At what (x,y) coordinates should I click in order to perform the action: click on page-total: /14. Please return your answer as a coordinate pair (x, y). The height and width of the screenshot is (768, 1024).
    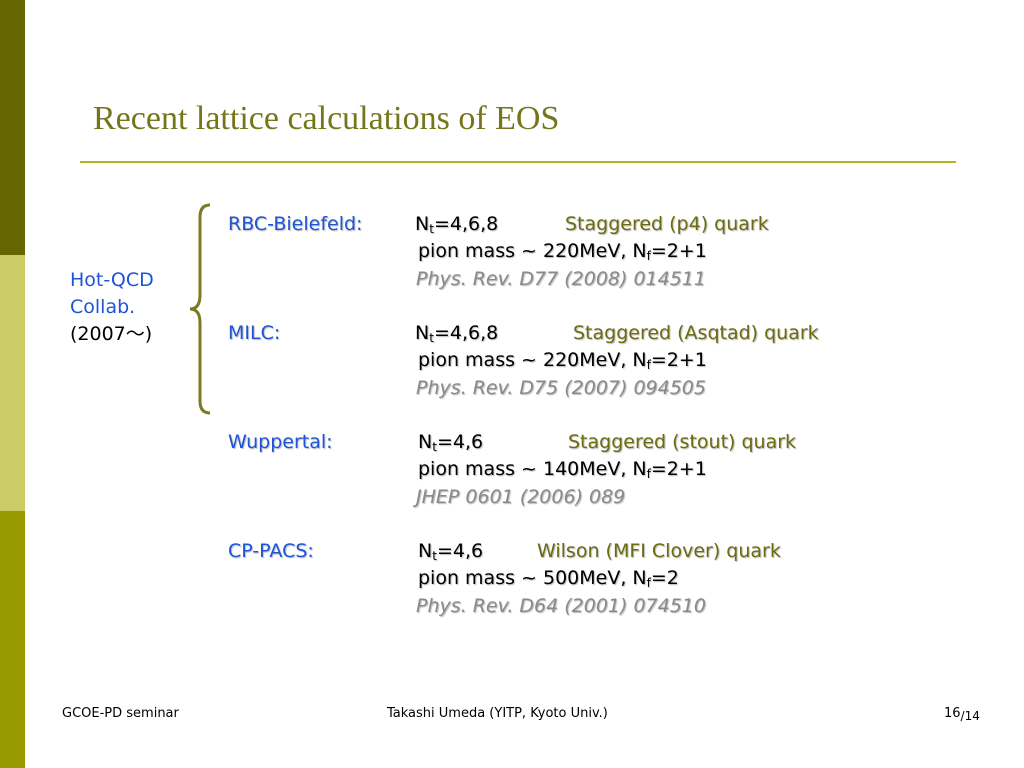
    Looking at the image, I should click on (970, 716).